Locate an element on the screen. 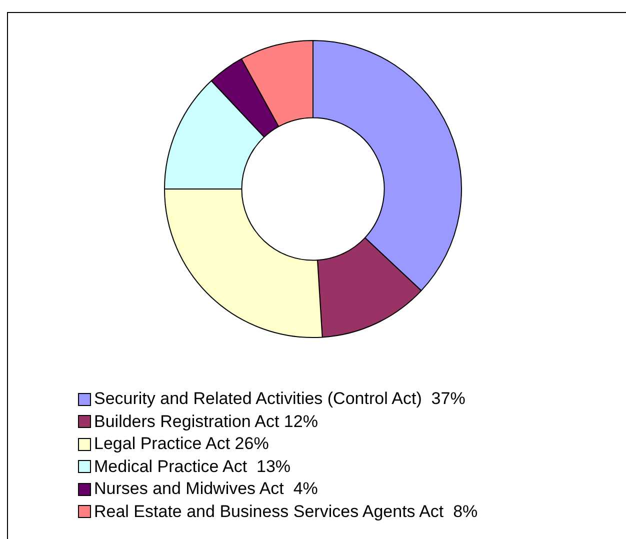 Image resolution: width=626 pixels, height=539 pixels. legend-label: Security and Related Activities (Control Act) 37% is located at coordinates (280, 399).